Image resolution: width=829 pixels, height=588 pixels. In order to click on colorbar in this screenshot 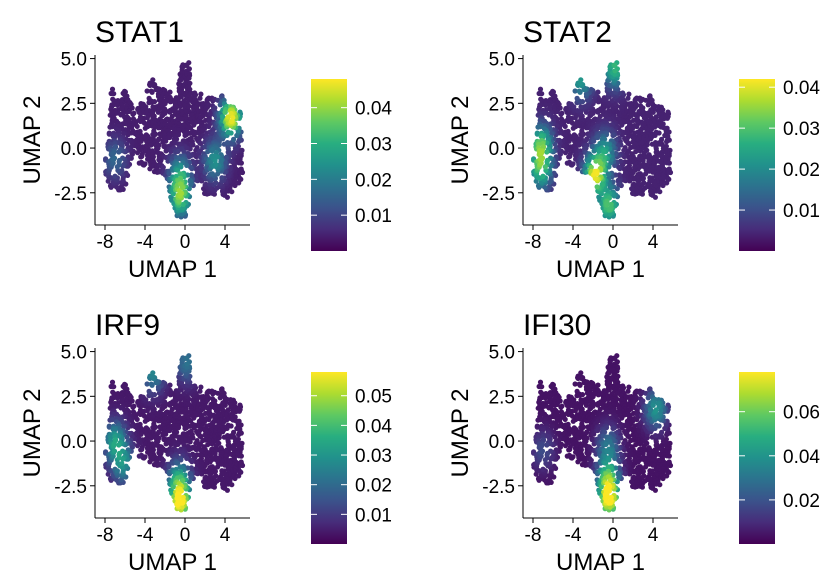, I will do `click(329, 165)`.